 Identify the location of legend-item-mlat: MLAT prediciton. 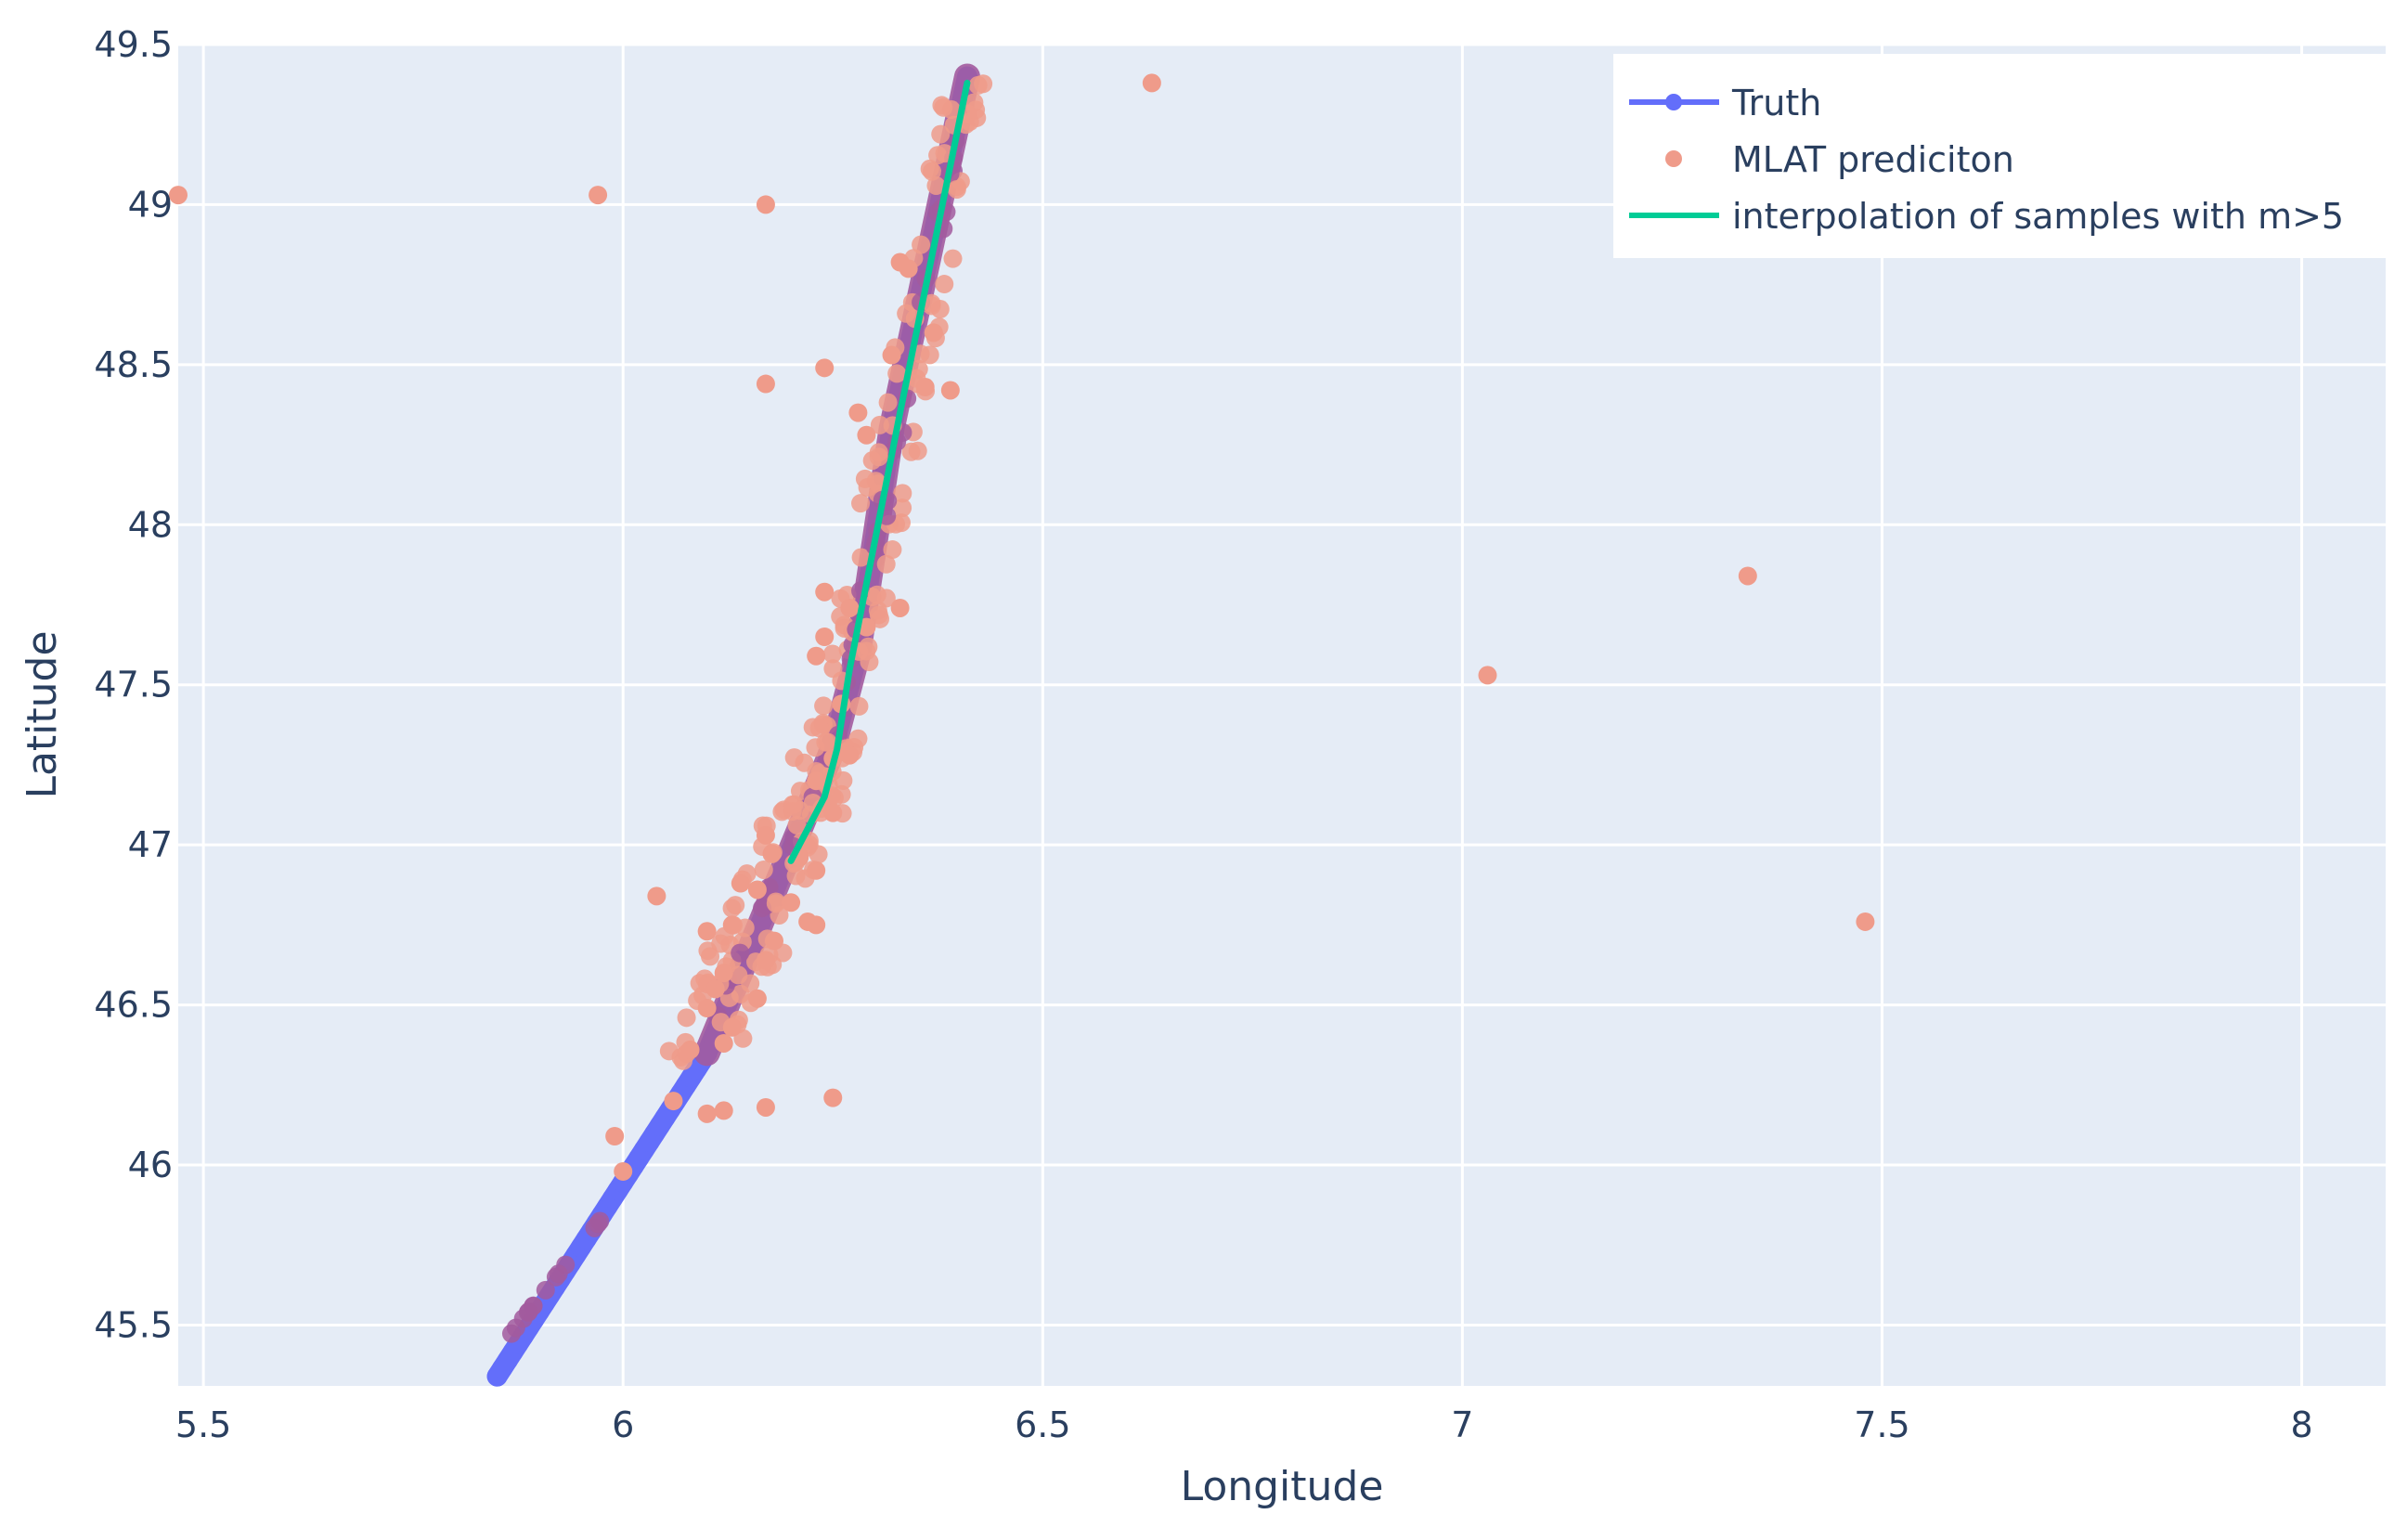
(1839, 159).